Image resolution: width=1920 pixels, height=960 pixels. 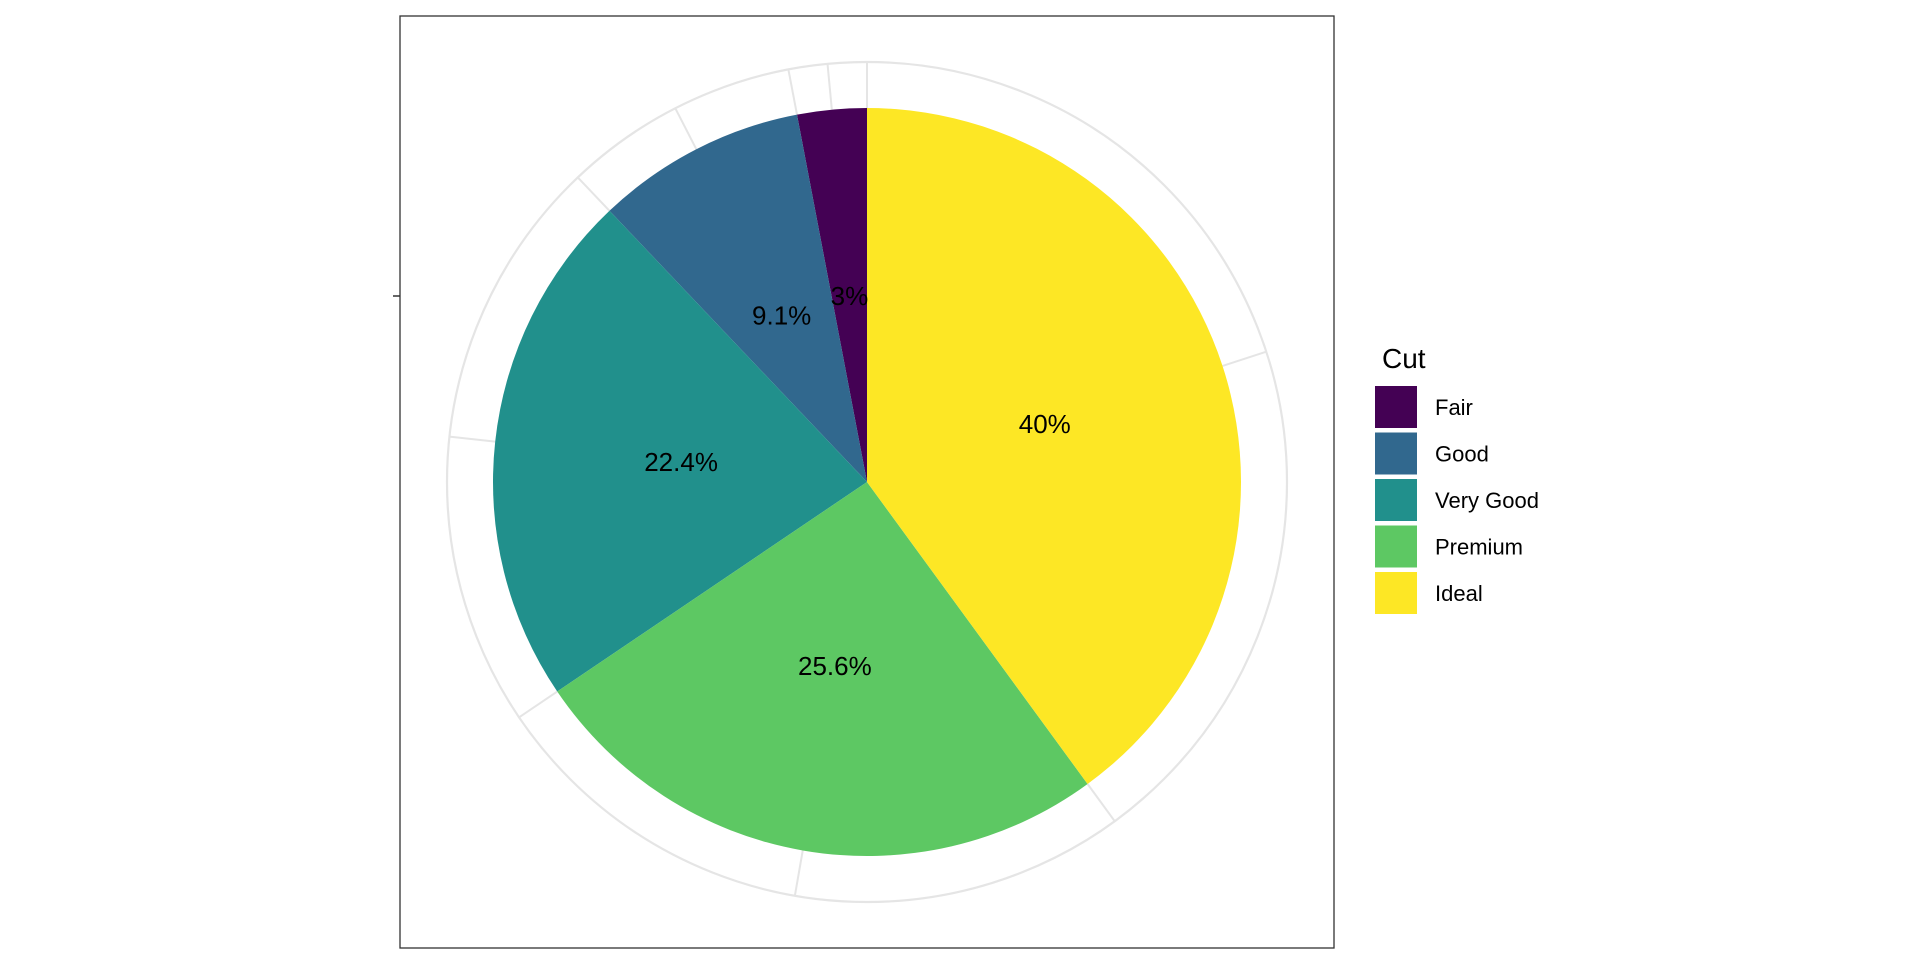 I want to click on slice-label: 40%, so click(x=1045, y=424).